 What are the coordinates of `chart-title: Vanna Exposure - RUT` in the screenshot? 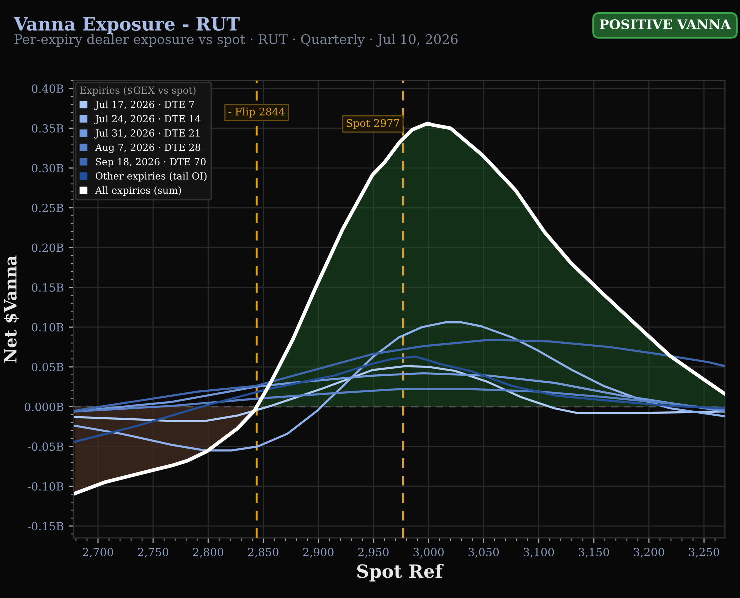 It's located at (127, 26).